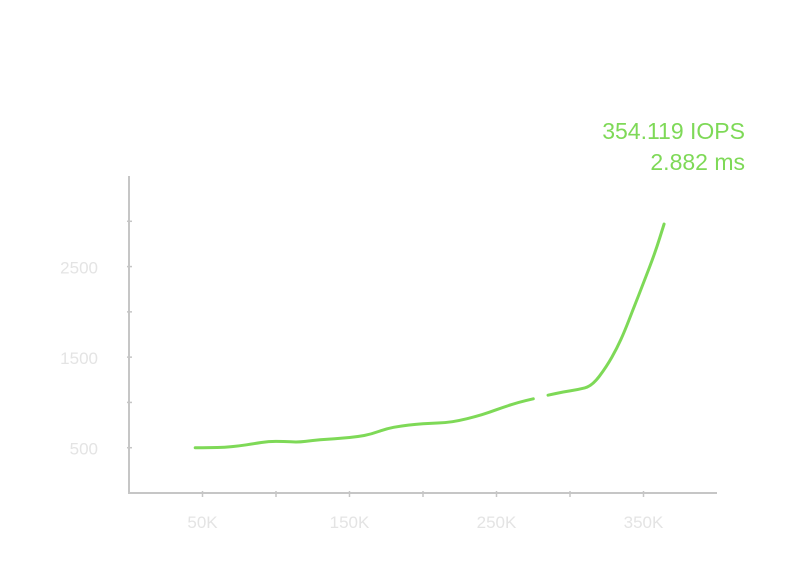 This screenshot has width=802, height=572. Describe the element at coordinates (350, 522) in the screenshot. I see `x-tick-label: 150K` at that location.